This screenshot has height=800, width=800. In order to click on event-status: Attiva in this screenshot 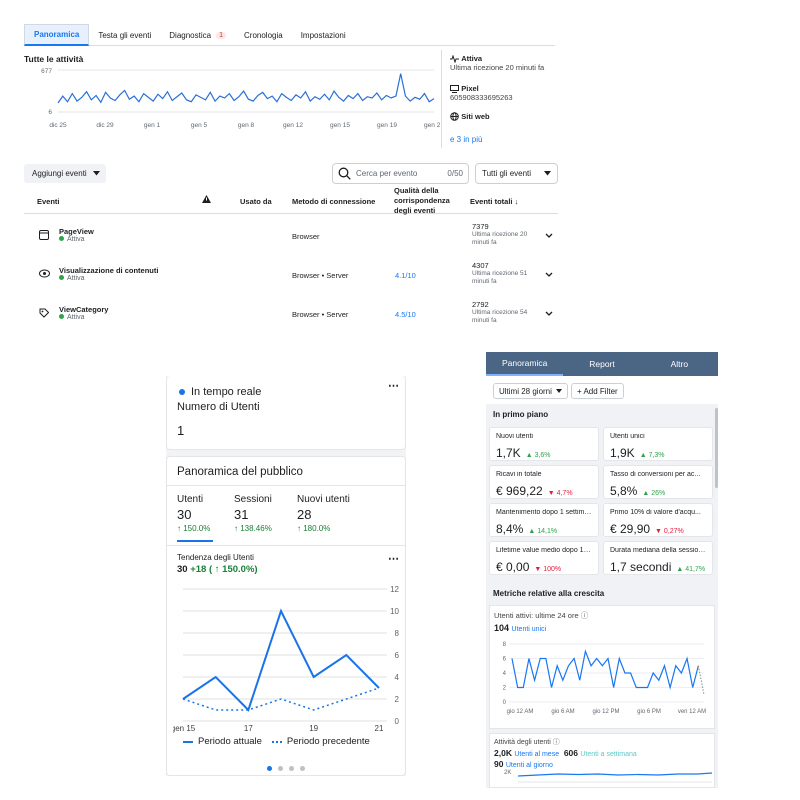, I will do `click(76, 317)`.